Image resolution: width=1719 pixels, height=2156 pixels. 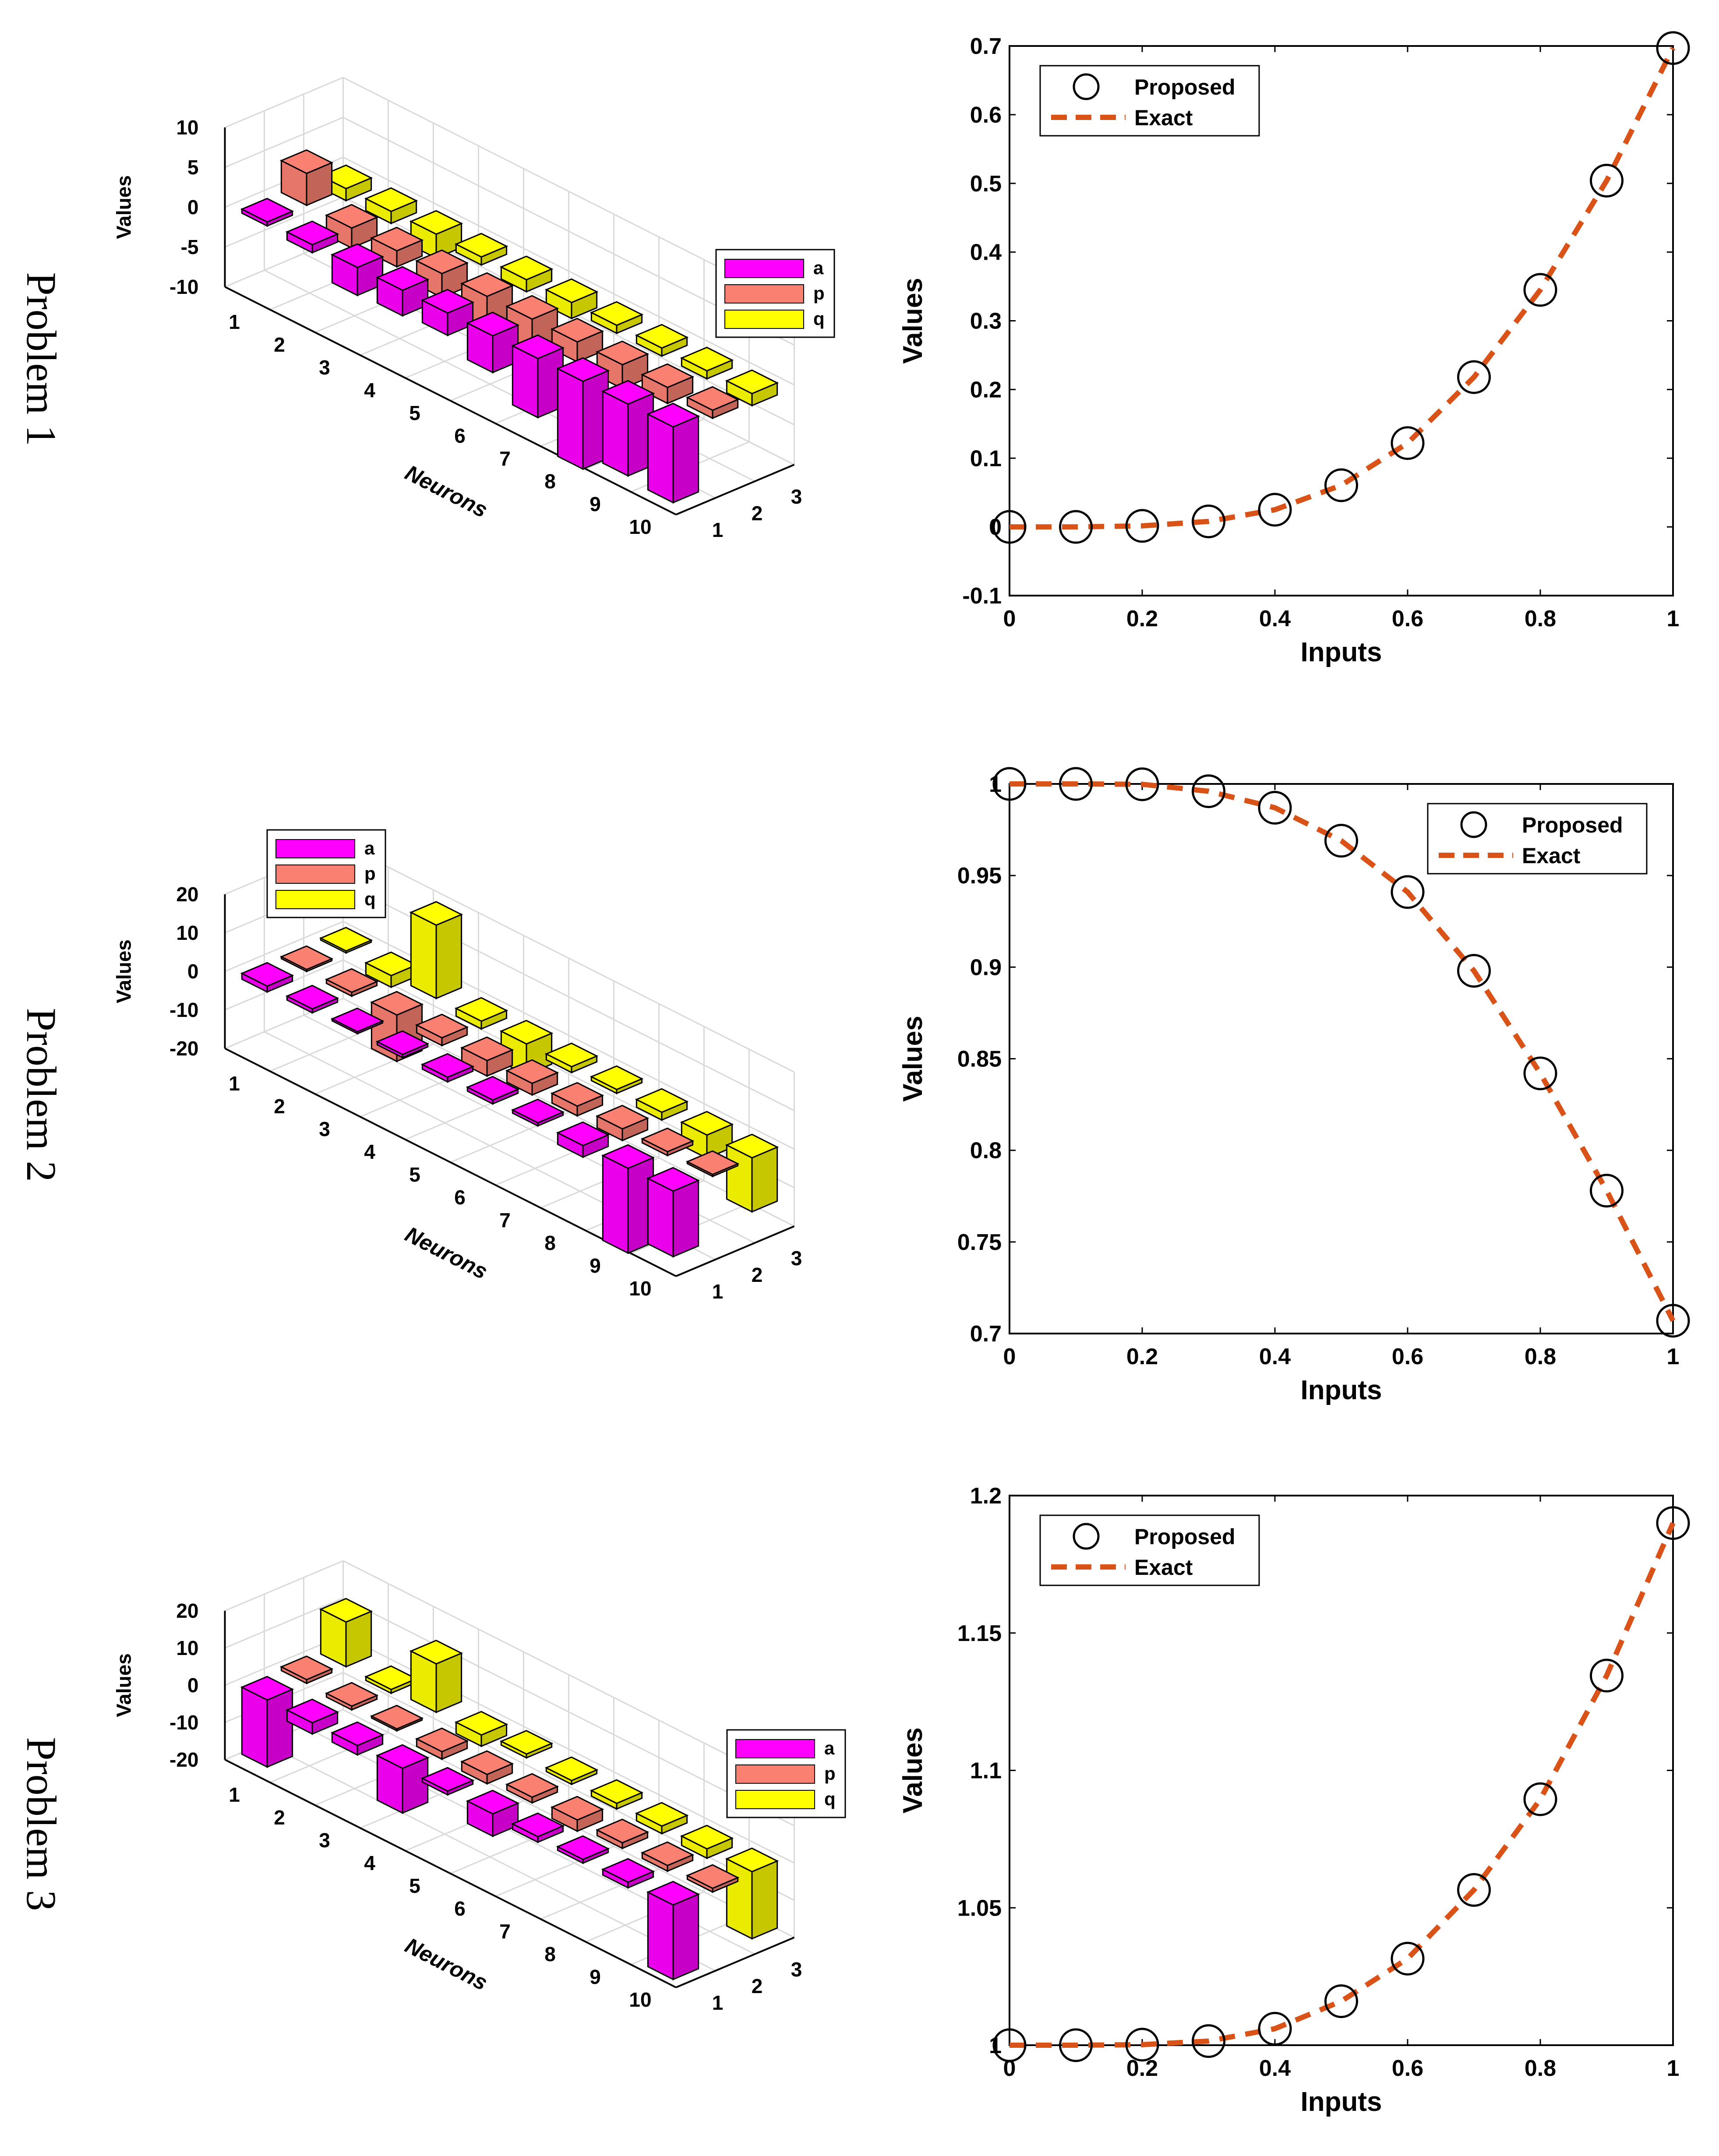 I want to click on legend-box, so click(x=1149, y=1550).